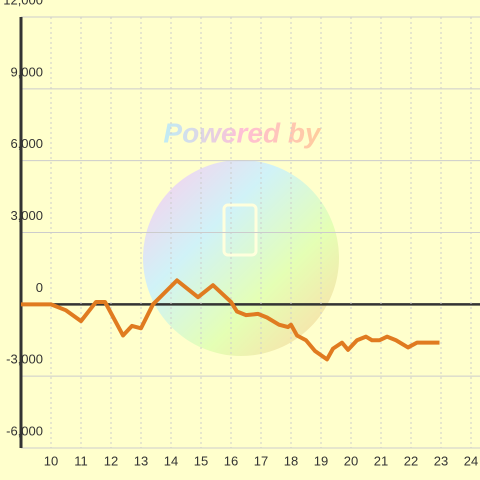 The image size is (480, 480). I want to click on watermark-icon, so click(240, 230).